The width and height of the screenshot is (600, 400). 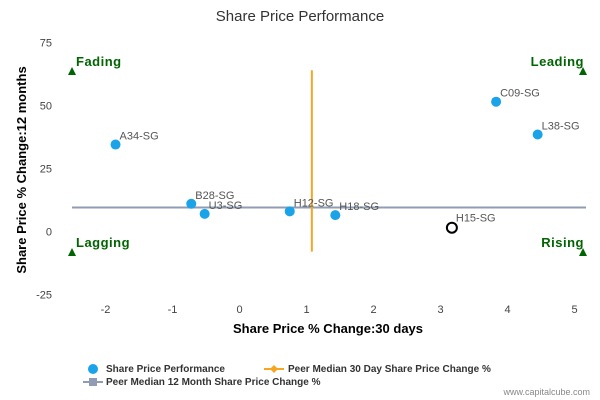 I want to click on x-tick-label: 1, so click(x=306, y=310).